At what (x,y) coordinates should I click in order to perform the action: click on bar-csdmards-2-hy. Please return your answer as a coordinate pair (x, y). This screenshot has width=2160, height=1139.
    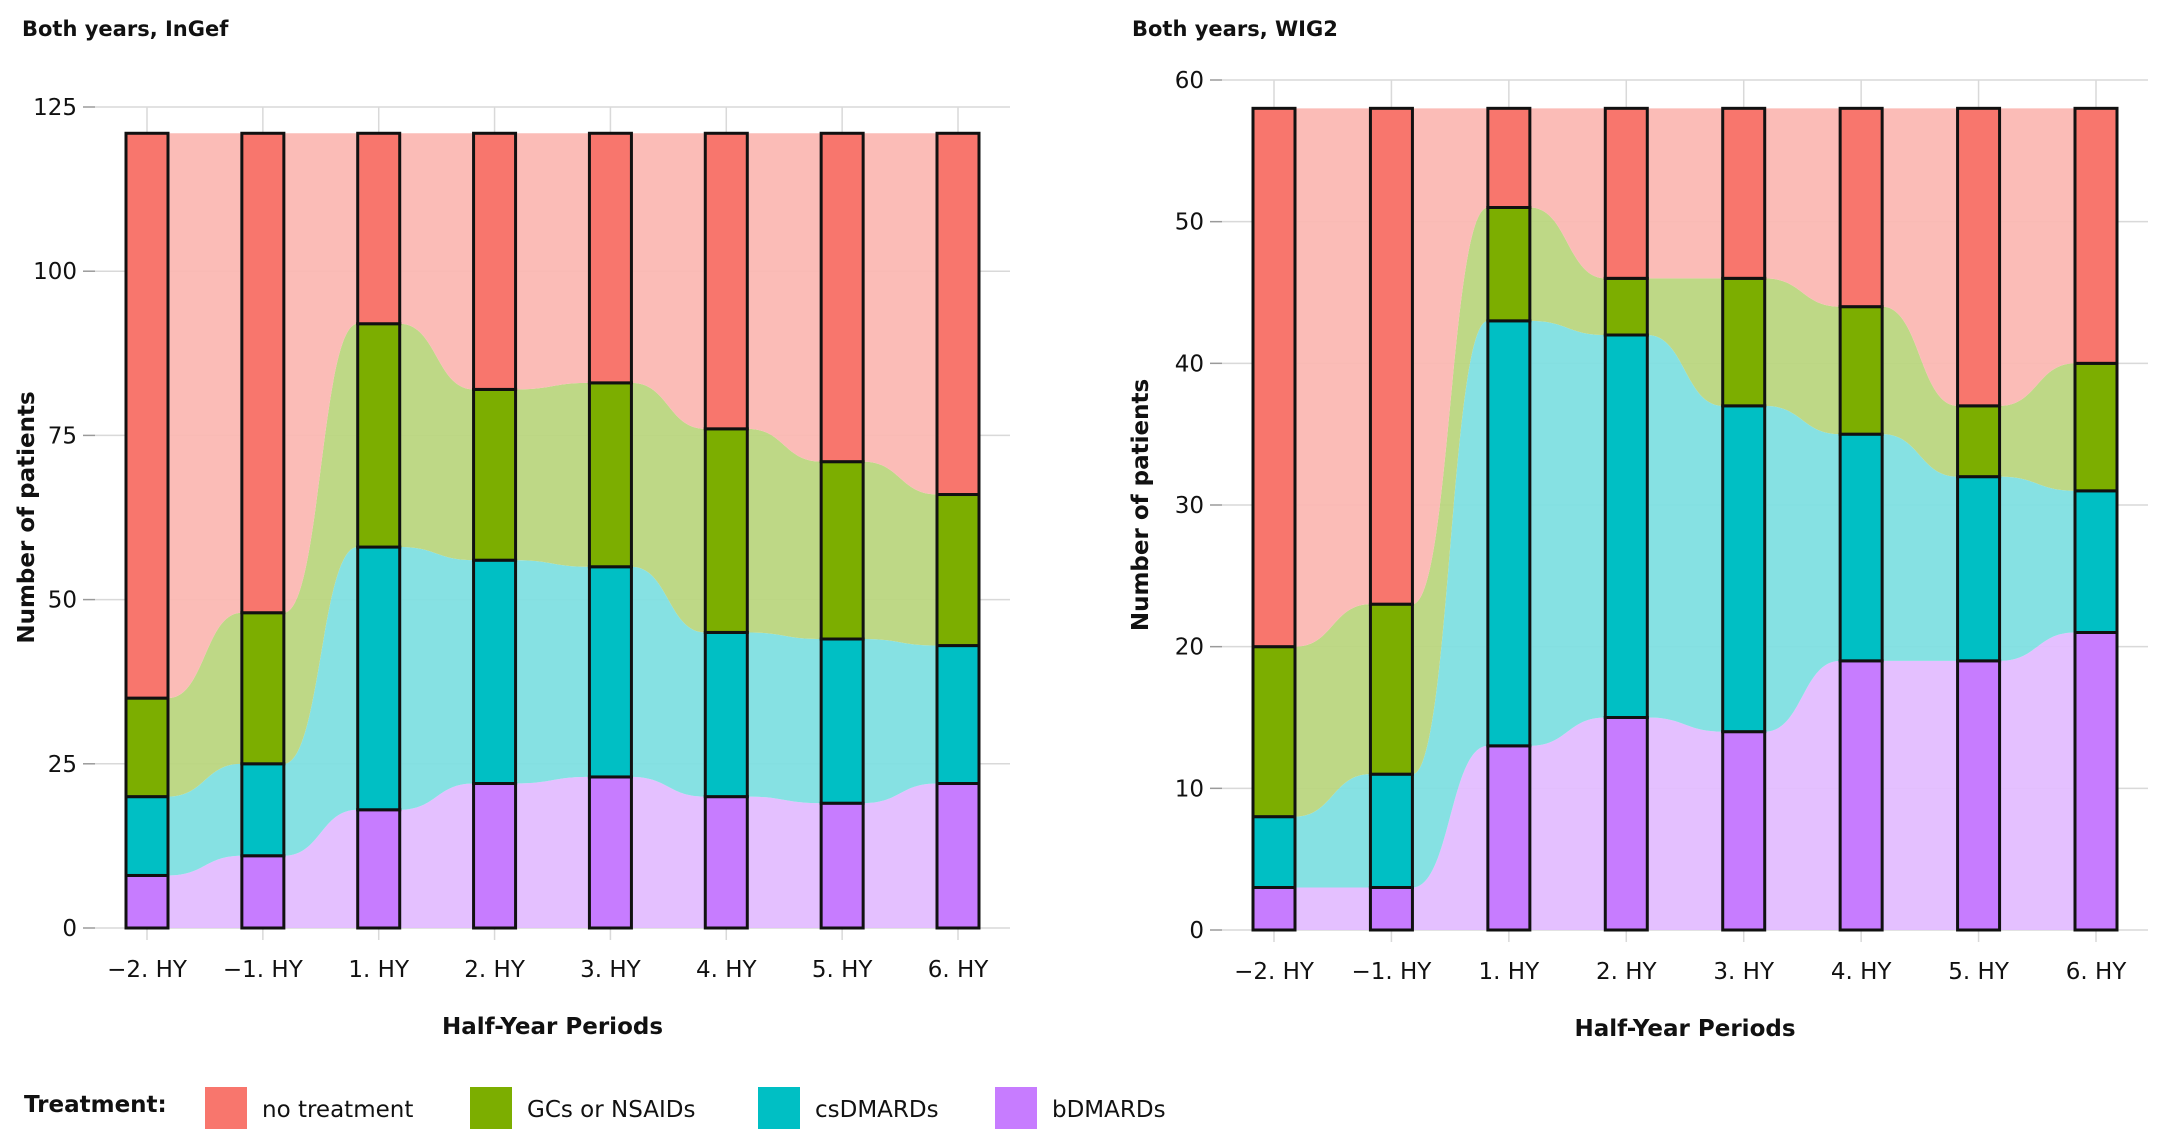
    Looking at the image, I should click on (1626, 526).